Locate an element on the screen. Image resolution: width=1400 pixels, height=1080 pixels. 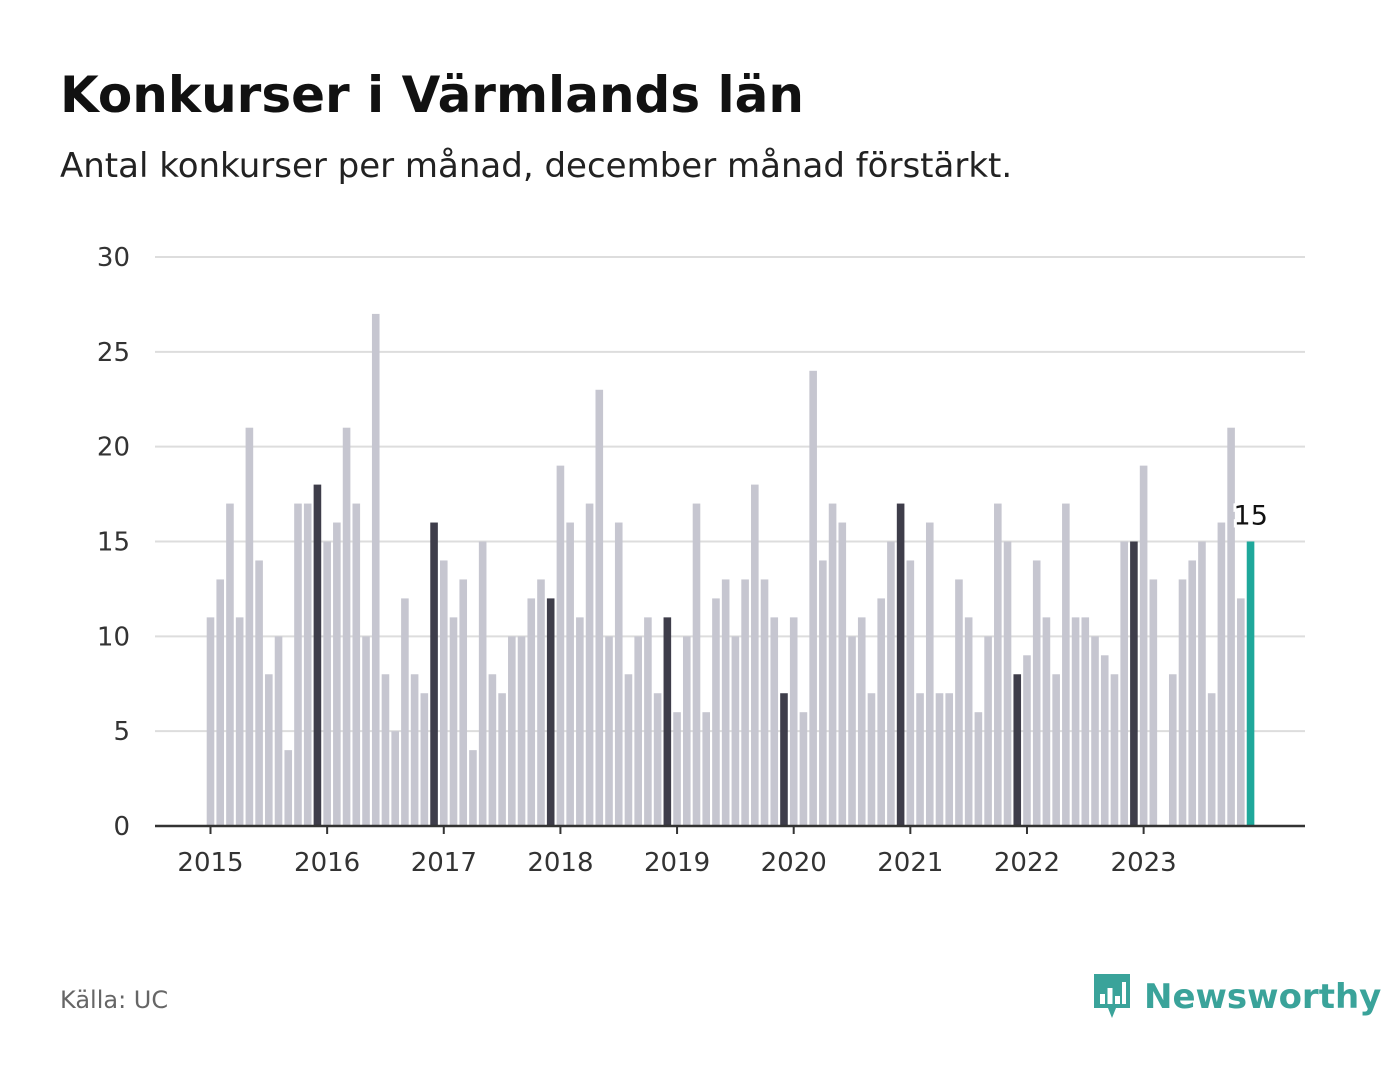
newsworthy-logo: Newsworthy is located at coordinates (1236, 997).